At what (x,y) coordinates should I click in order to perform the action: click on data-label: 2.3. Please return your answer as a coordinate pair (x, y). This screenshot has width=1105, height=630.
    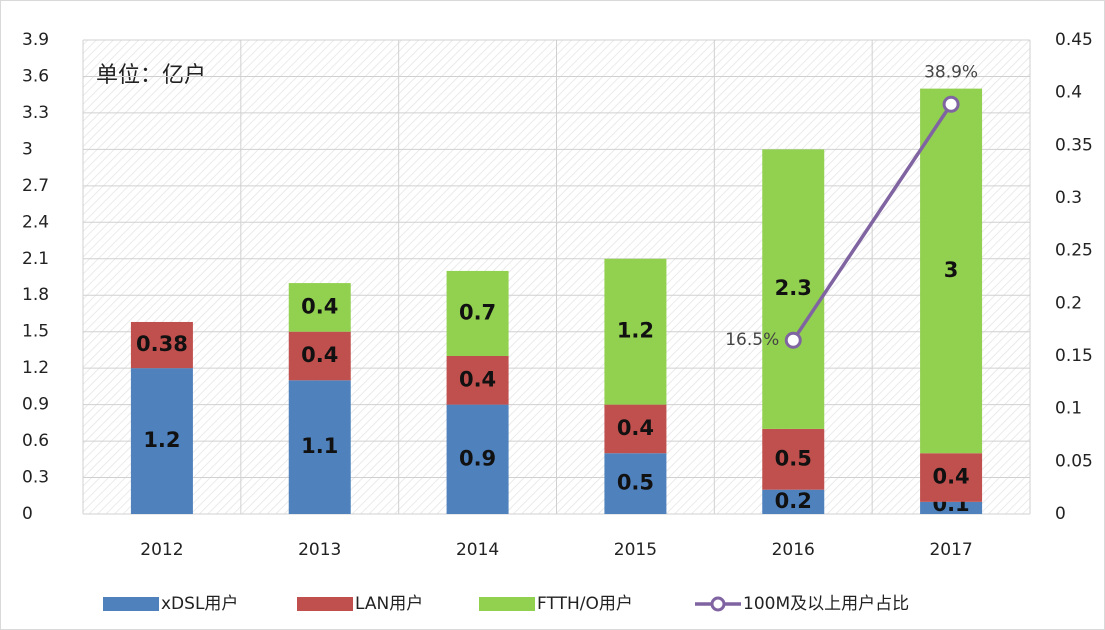
    Looking at the image, I should click on (793, 288).